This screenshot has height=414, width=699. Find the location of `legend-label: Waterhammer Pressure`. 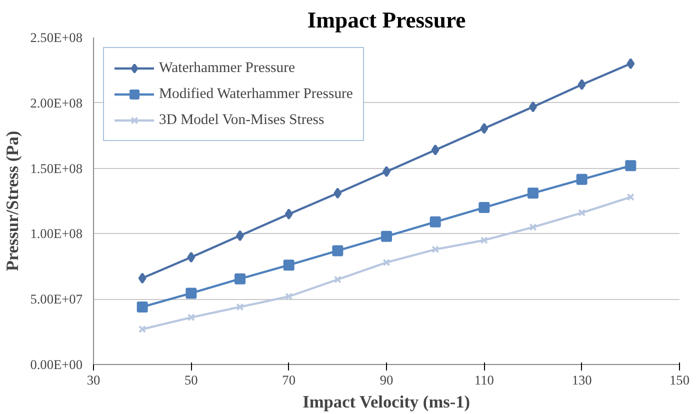

legend-label: Waterhammer Pressure is located at coordinates (227, 68).